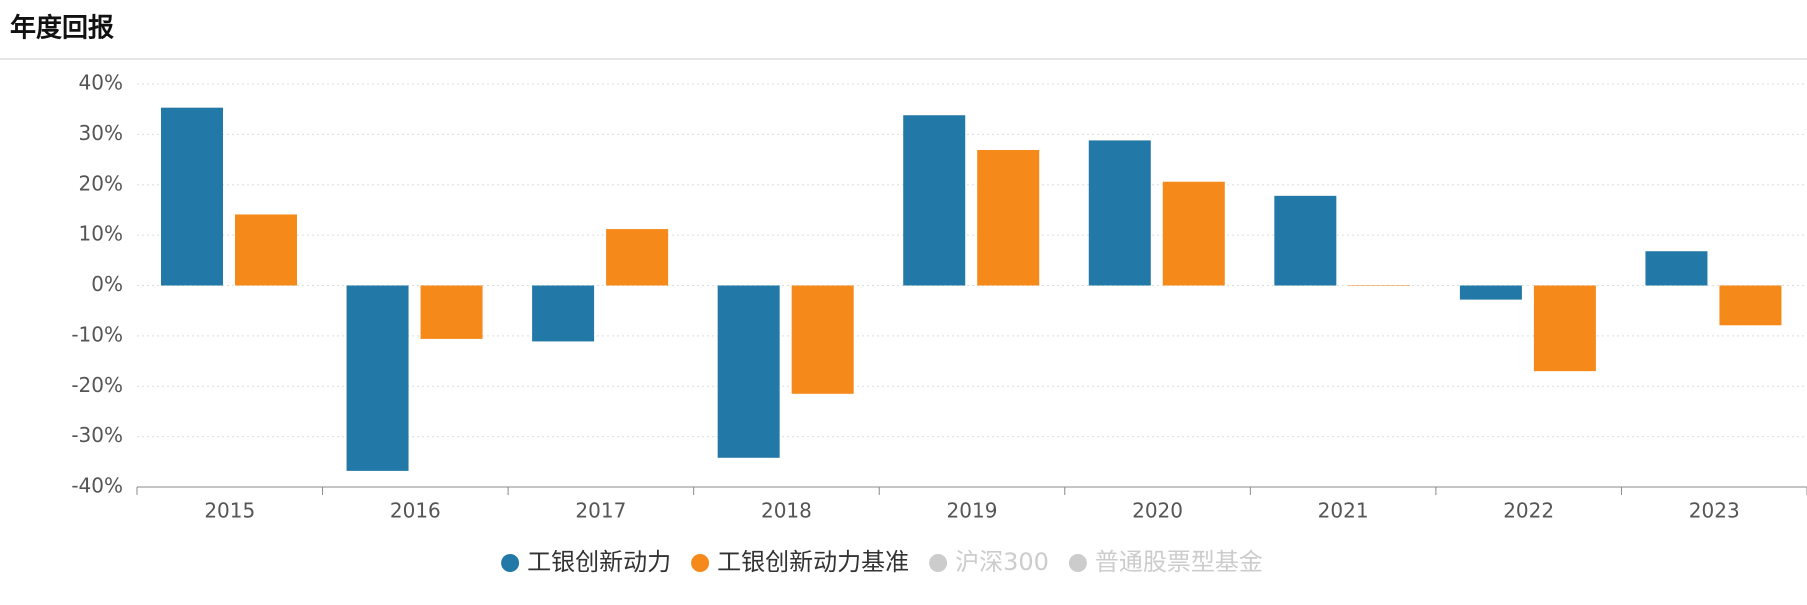 The width and height of the screenshot is (1807, 605). I want to click on y-tick-label: -20%, so click(97, 385).